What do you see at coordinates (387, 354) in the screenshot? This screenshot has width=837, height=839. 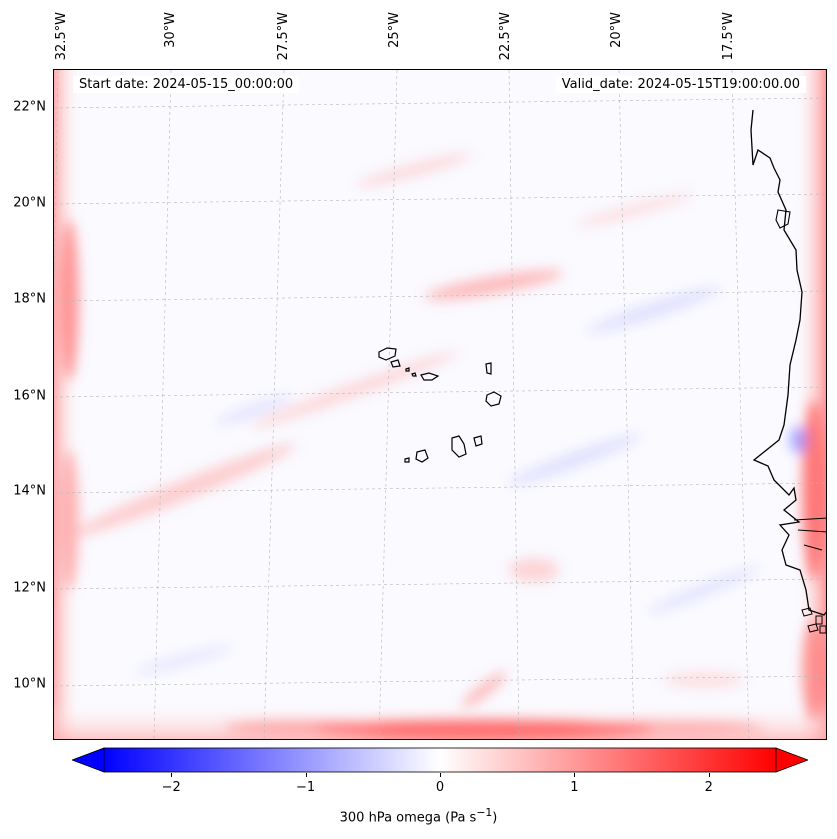 I see `island-santo-antao` at bounding box center [387, 354].